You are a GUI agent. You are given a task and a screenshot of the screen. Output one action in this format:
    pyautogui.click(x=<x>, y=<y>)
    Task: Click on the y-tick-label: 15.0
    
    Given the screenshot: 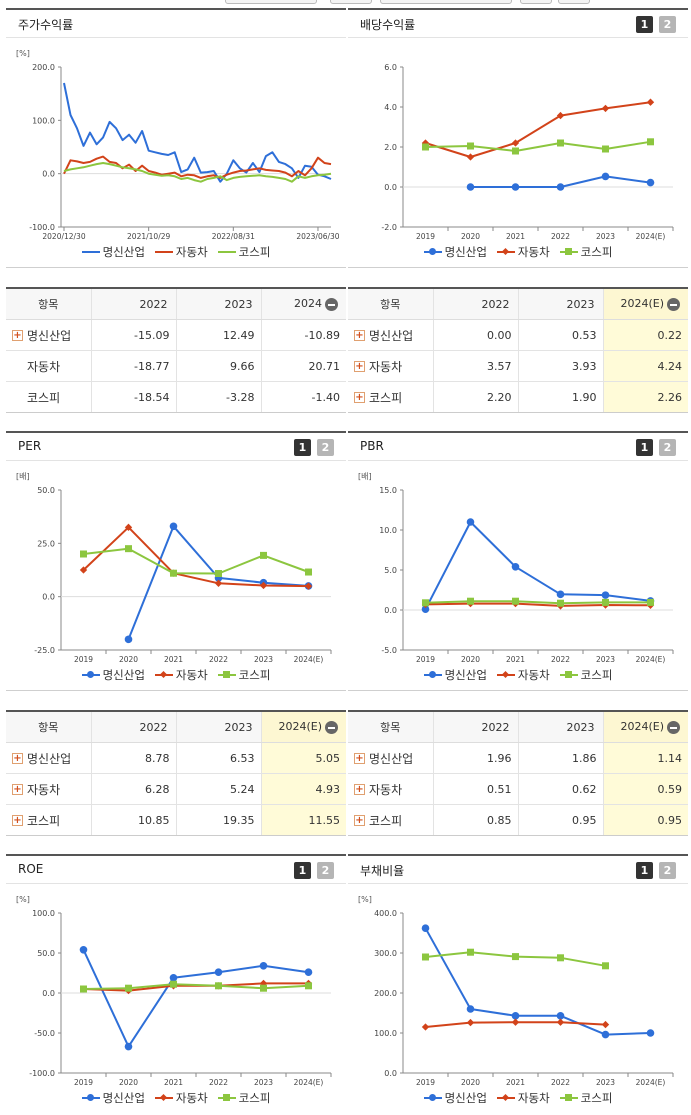 What is the action you would take?
    pyautogui.click(x=388, y=490)
    